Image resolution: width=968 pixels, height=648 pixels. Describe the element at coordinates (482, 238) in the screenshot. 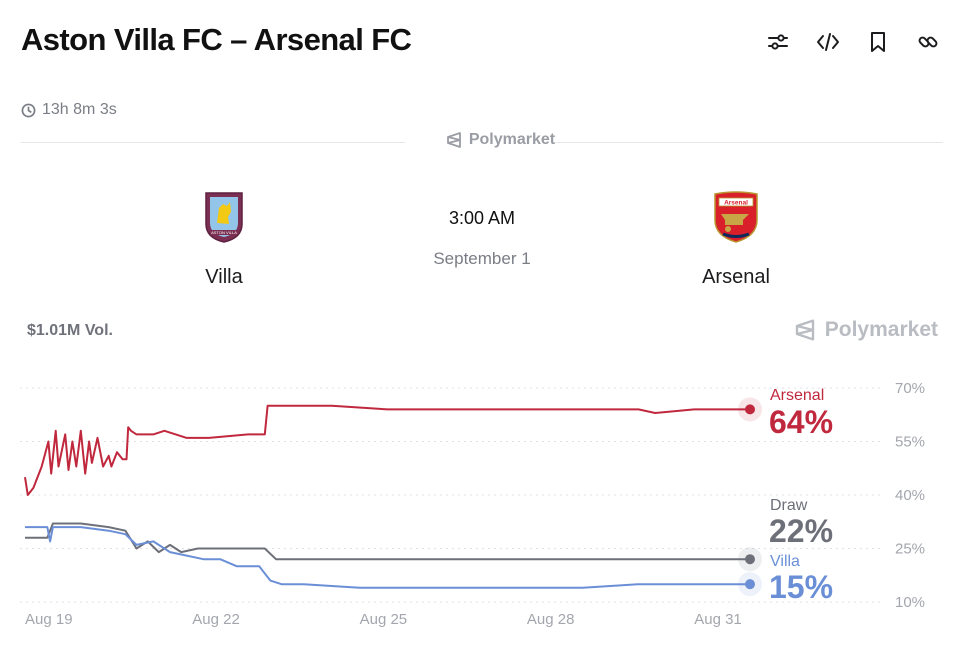

I see `kickoff: 3:00 AM September 1` at that location.